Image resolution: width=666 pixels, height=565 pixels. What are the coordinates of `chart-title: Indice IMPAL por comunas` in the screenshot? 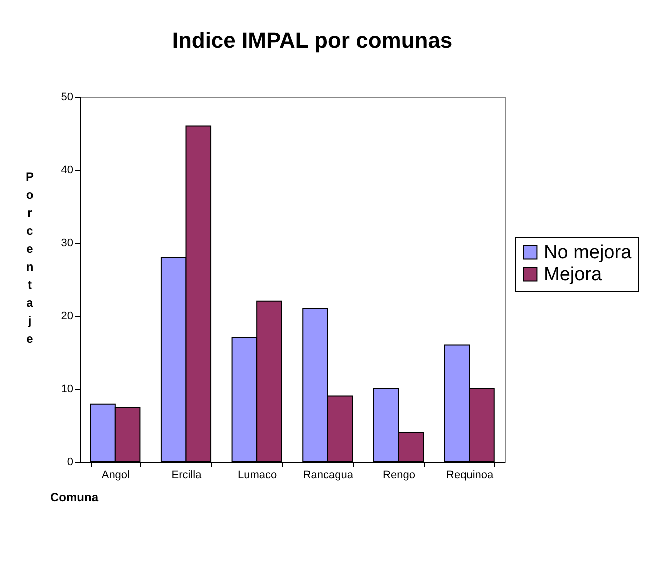 It's located at (312, 40).